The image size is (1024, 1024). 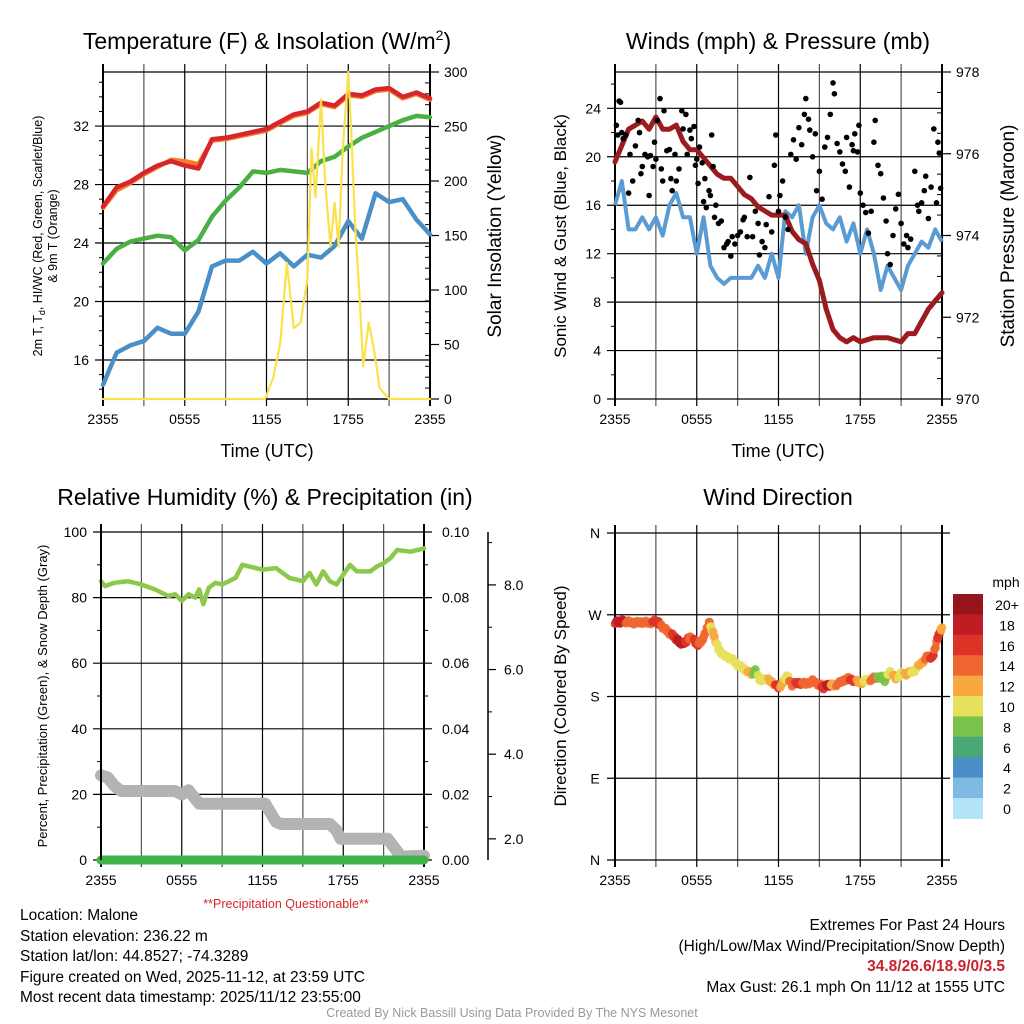 What do you see at coordinates (593, 254) in the screenshot?
I see `y-tick-label: 12` at bounding box center [593, 254].